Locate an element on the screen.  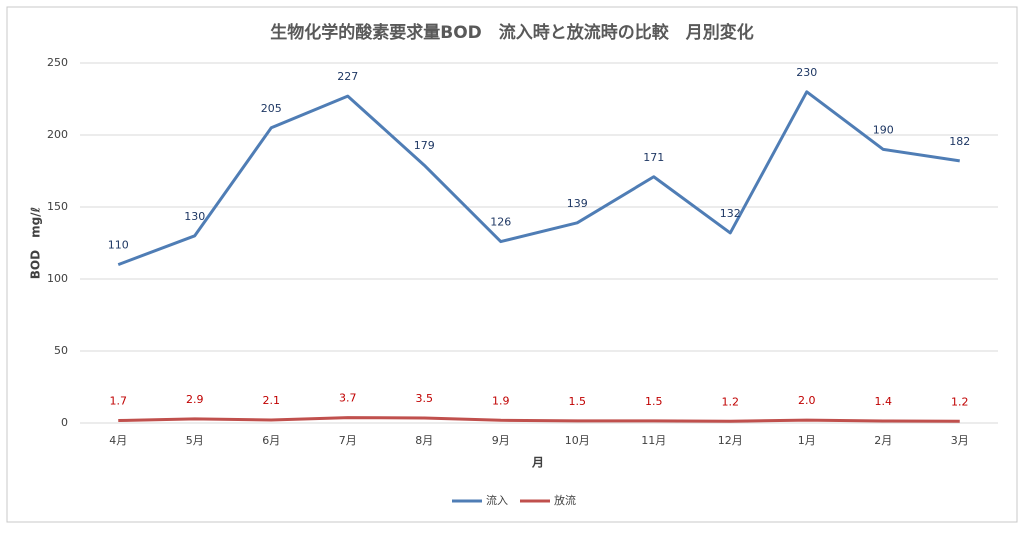
y-tick-label: 0 is located at coordinates (64, 422).